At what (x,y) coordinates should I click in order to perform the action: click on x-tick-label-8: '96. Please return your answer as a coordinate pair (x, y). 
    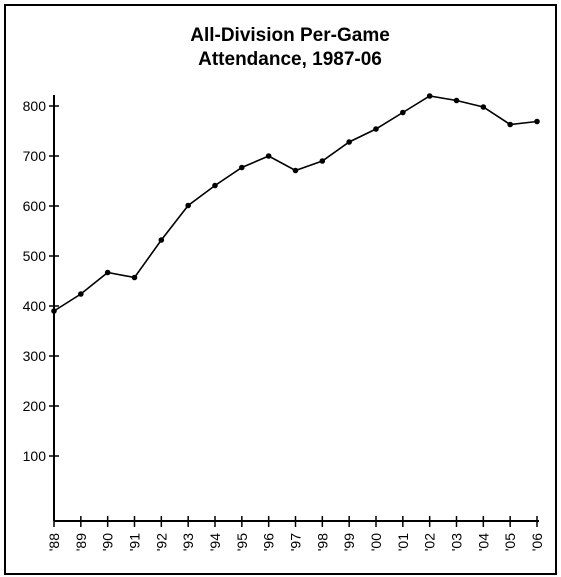
    Looking at the image, I should click on (269, 542).